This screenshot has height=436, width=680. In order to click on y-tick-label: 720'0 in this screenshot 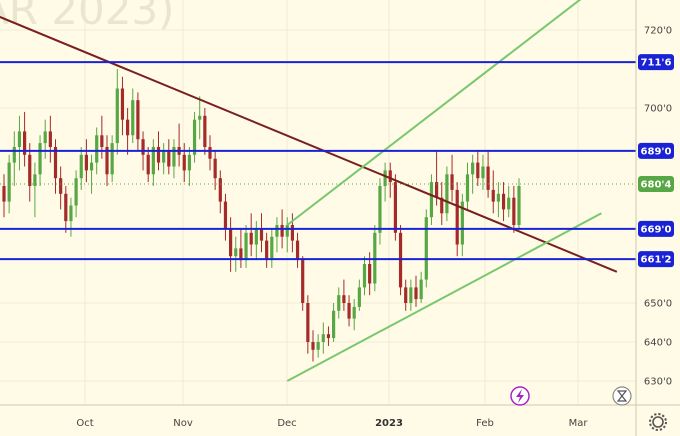, I will do `click(658, 31)`.